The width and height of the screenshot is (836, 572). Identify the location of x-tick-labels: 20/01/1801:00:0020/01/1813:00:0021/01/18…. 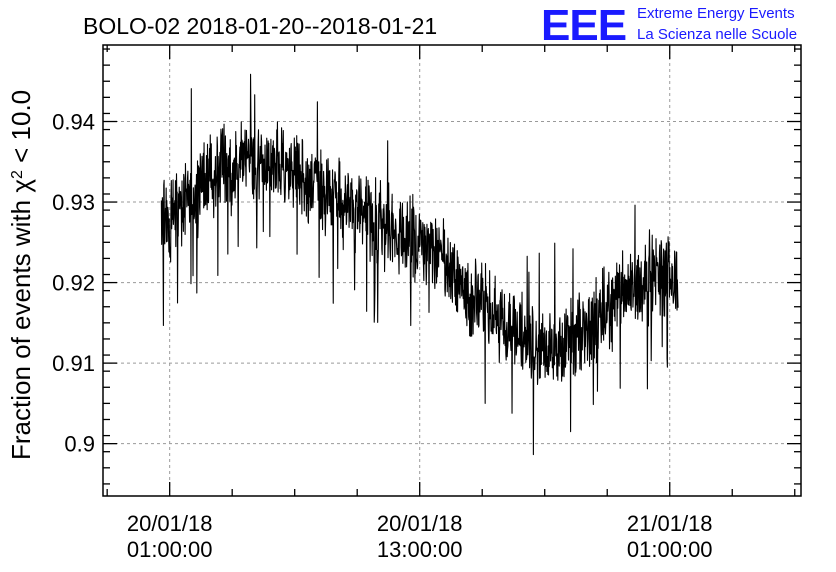
(420, 536).